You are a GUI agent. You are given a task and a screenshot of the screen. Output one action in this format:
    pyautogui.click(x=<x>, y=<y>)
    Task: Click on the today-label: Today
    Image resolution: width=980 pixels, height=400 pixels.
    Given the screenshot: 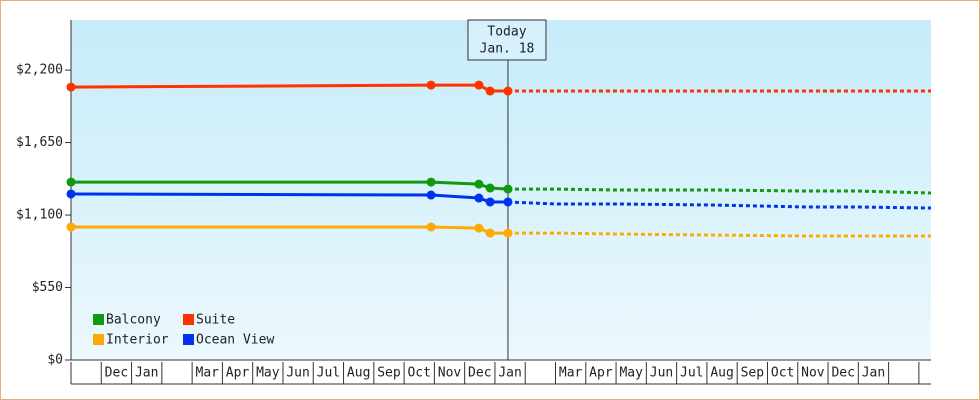 What is the action you would take?
    pyautogui.click(x=506, y=32)
    